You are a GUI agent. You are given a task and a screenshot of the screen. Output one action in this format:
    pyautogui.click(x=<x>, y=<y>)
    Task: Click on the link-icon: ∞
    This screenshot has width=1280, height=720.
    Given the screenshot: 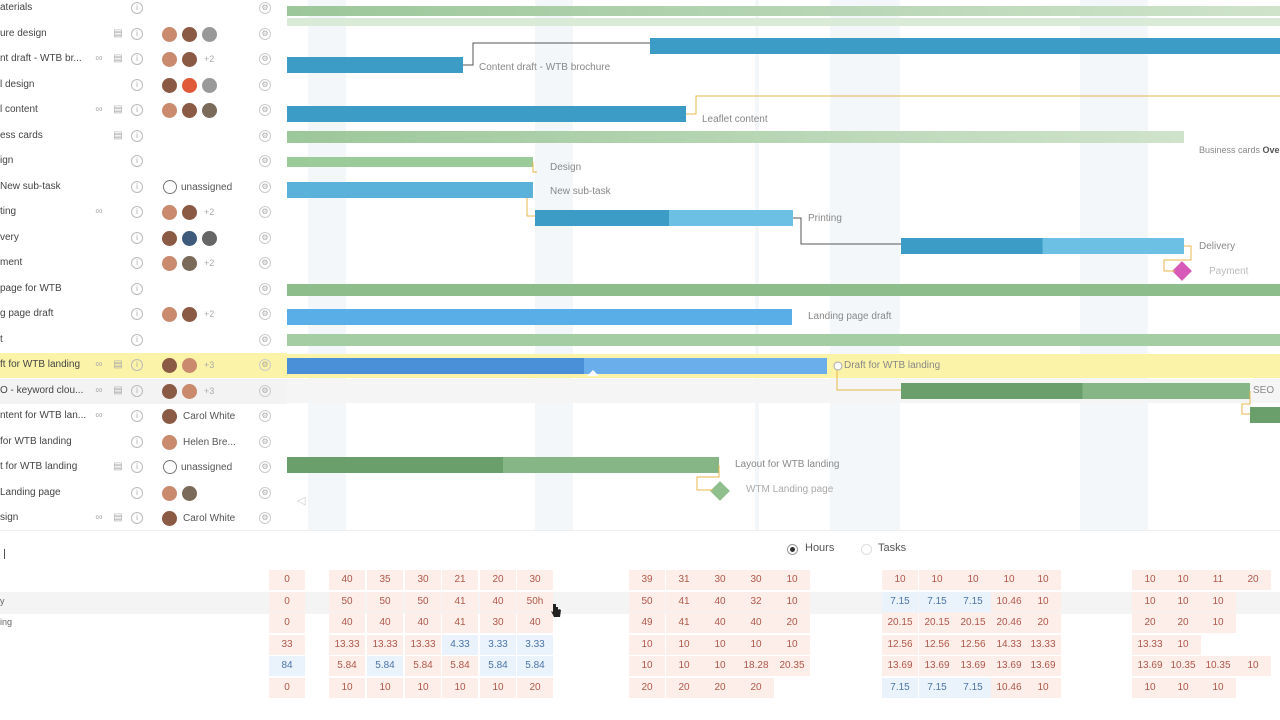 What is the action you would take?
    pyautogui.click(x=99, y=390)
    